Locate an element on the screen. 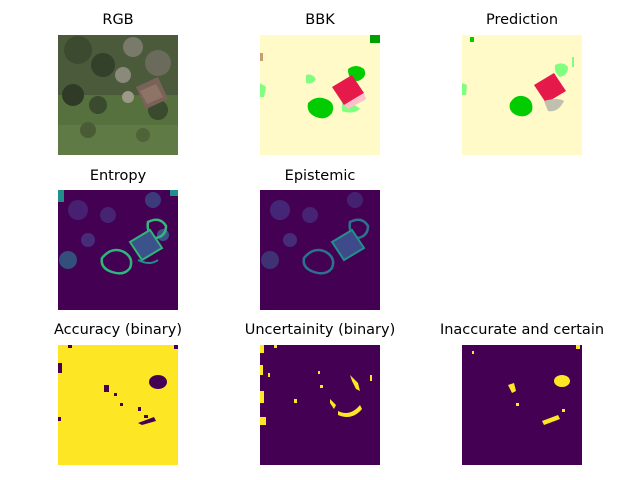  uncertainty-image is located at coordinates (320, 405).